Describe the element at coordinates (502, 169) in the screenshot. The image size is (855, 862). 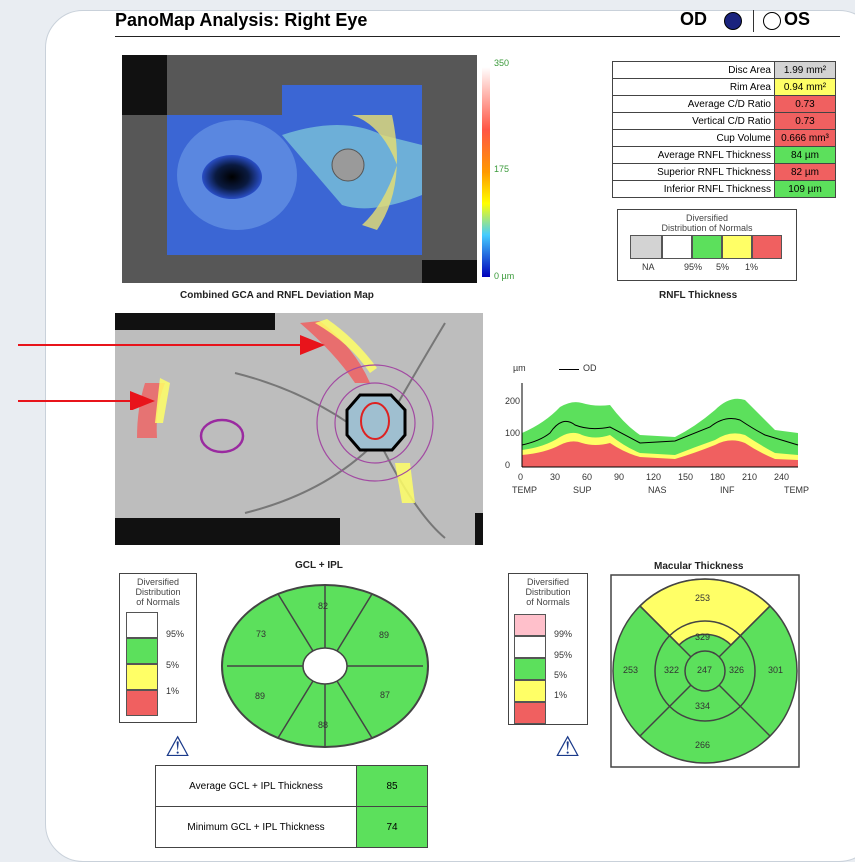
I see `scale-mid-label: 175` at that location.